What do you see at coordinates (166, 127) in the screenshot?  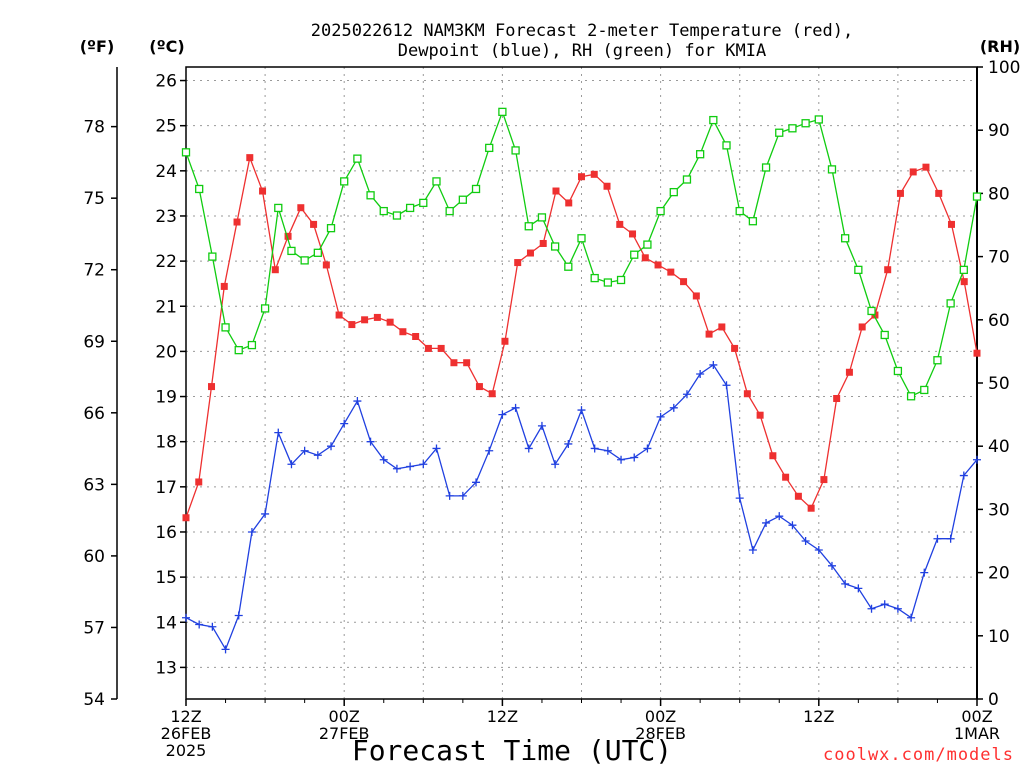 I see `celsius-tick-label: 25` at bounding box center [166, 127].